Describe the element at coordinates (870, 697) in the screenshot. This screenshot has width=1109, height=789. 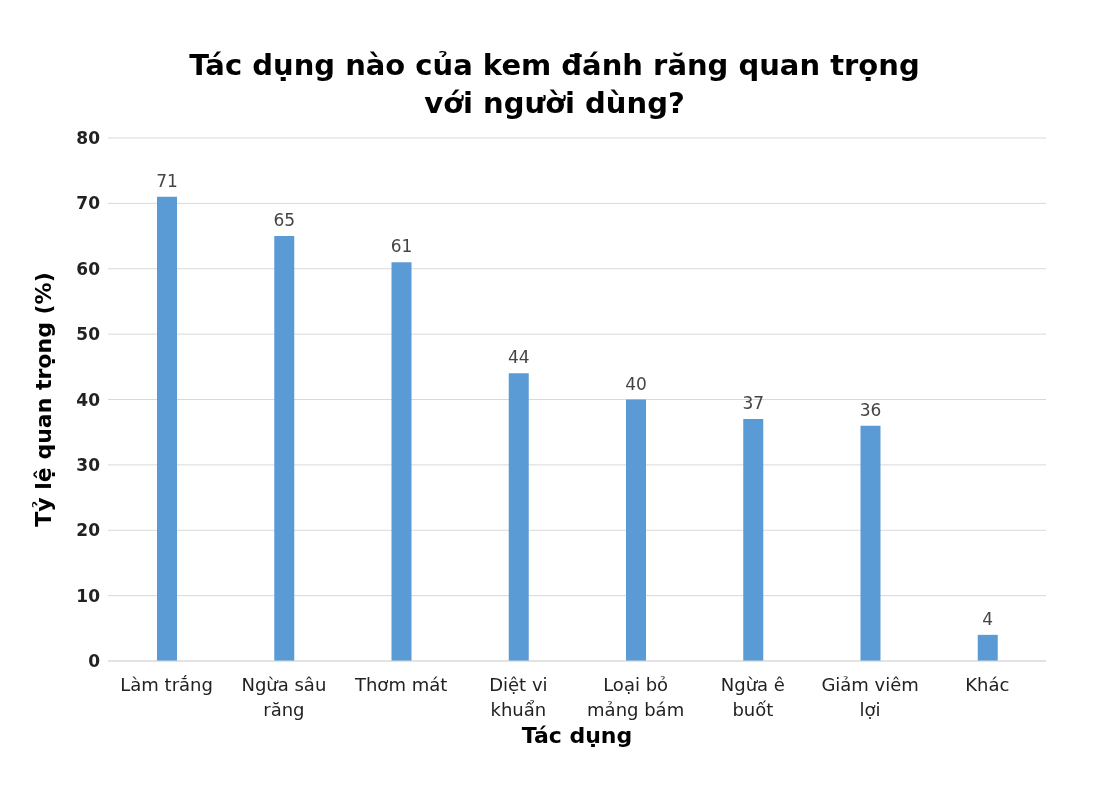
I see `x-tick-label: Giảm viêm lợi` at that location.